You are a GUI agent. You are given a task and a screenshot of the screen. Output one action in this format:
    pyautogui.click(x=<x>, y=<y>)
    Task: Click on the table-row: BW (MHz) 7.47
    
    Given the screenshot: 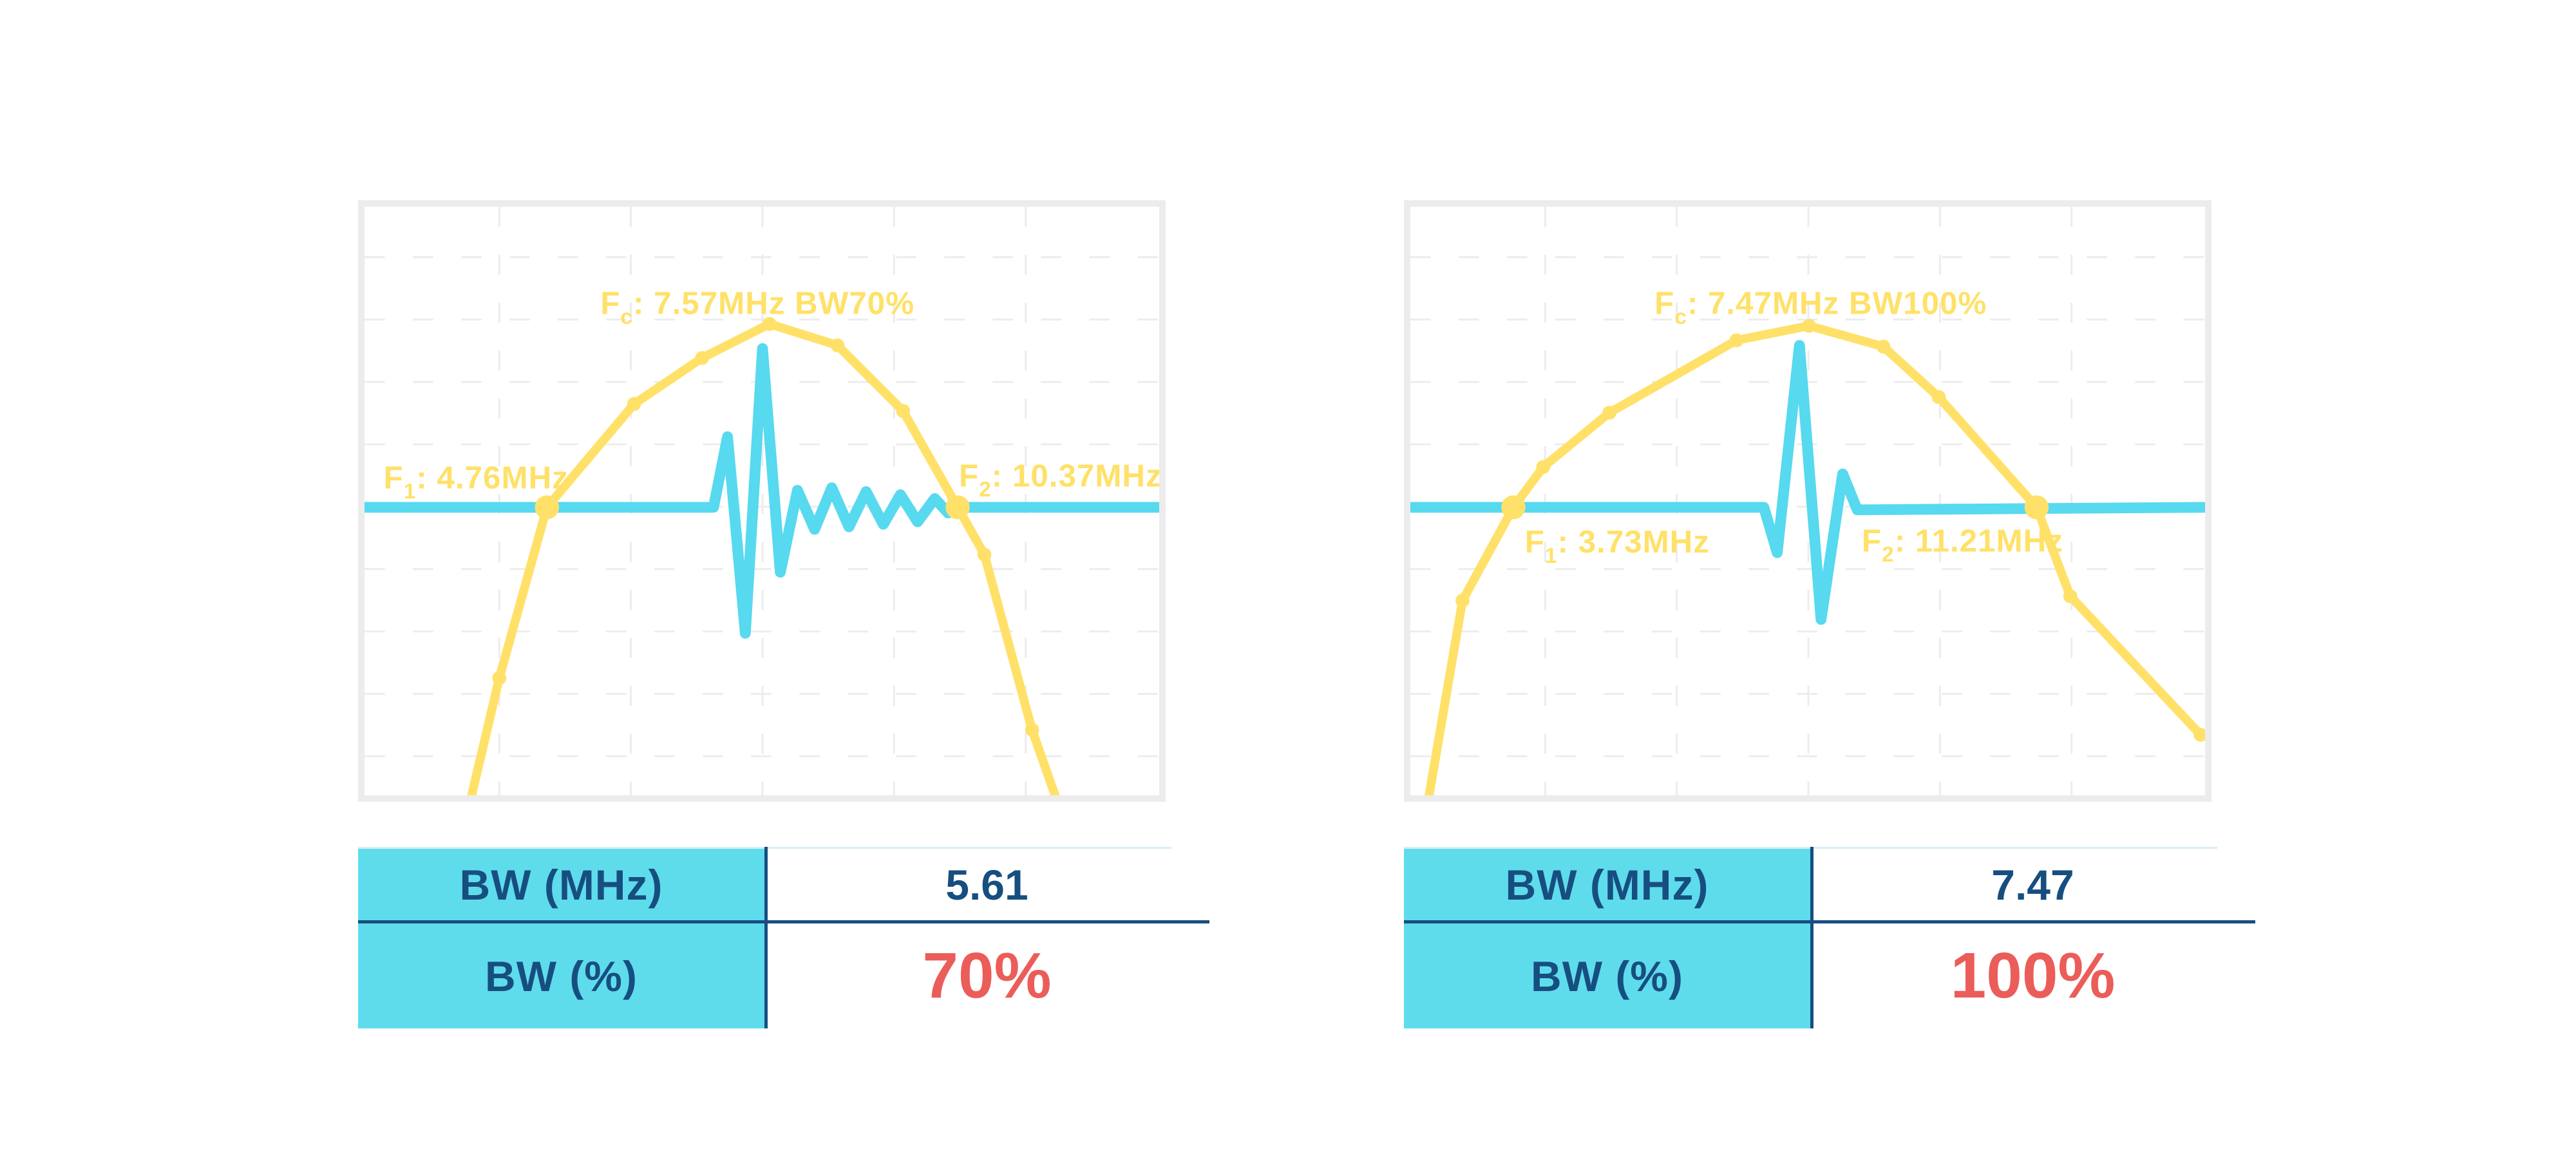 What is the action you would take?
    pyautogui.click(x=1830, y=884)
    